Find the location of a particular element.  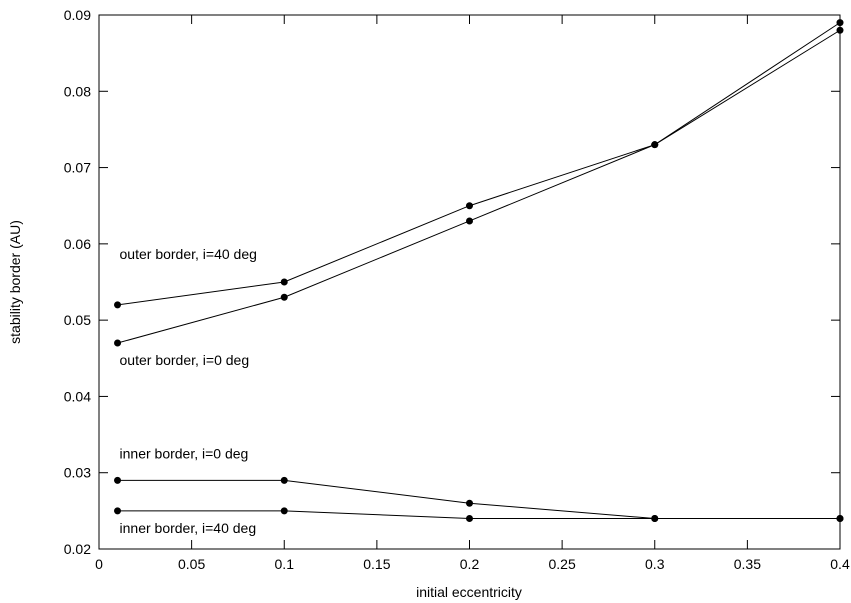

series-annotation: inner border, i=0 deg is located at coordinates (184, 453).